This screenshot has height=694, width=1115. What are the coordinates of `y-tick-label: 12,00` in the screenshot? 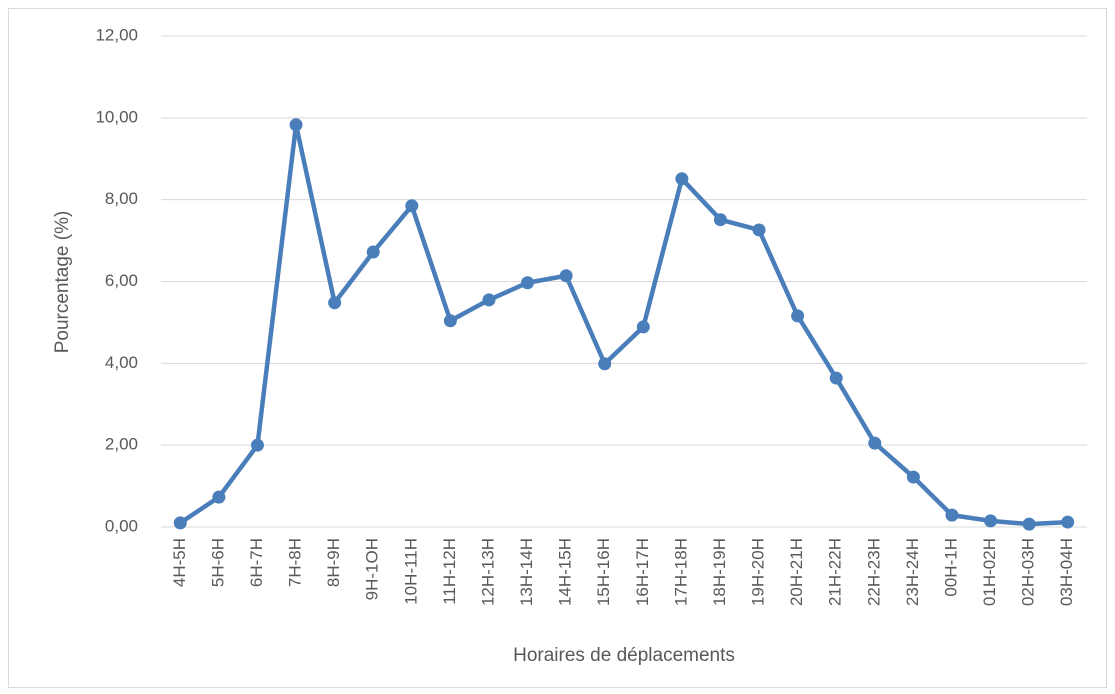 It's located at (116, 34).